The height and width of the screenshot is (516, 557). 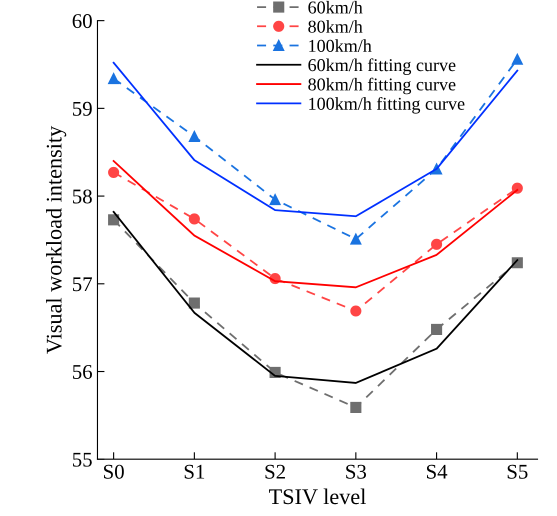 What do you see at coordinates (82, 196) in the screenshot?
I see `y-tick-label: 58` at bounding box center [82, 196].